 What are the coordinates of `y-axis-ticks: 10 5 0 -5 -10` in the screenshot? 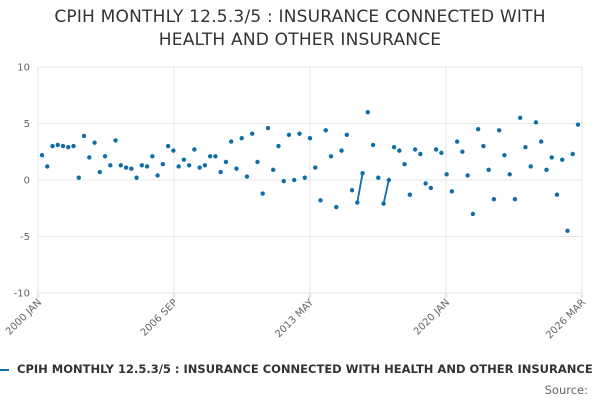 It's located at (22, 181).